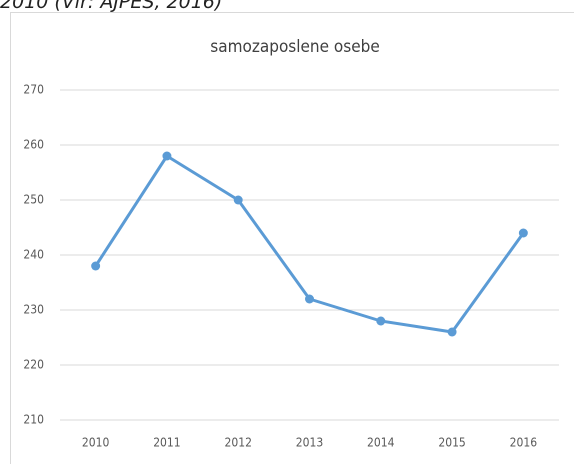  What do you see at coordinates (381, 443) in the screenshot?
I see `x-tick-label: 2014` at bounding box center [381, 443].